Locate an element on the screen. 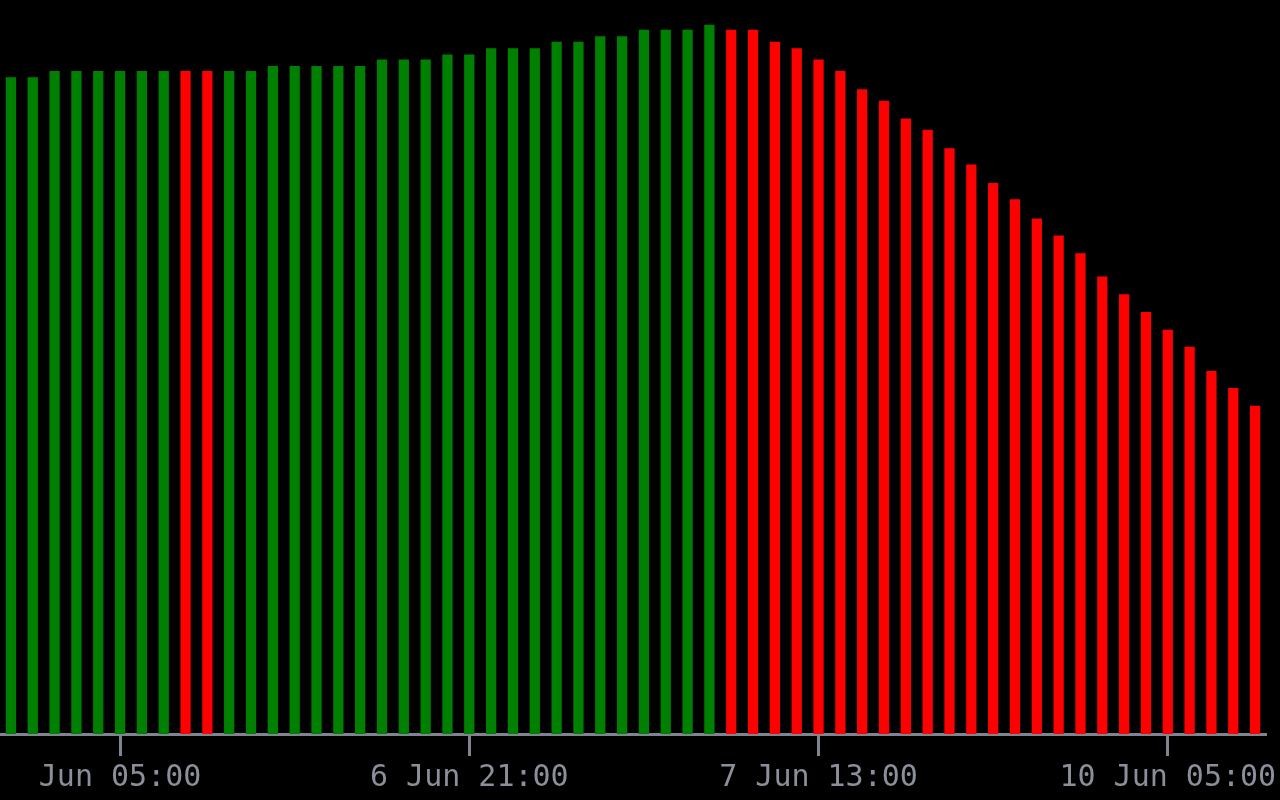  x-tick-label: Jun 05:00 is located at coordinates (120, 775).